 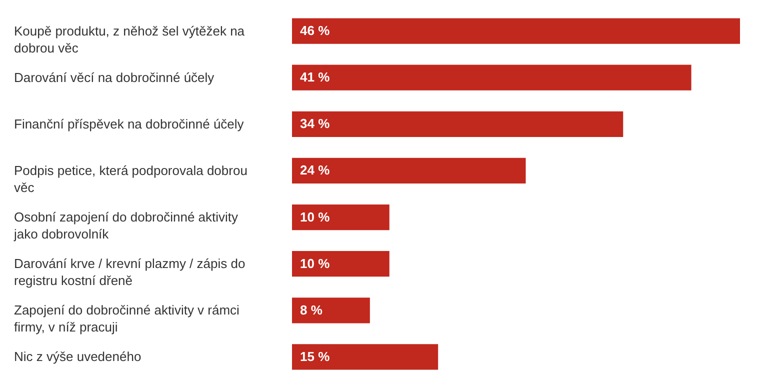 What do you see at coordinates (315, 124) in the screenshot?
I see `data-label: 34 %` at bounding box center [315, 124].